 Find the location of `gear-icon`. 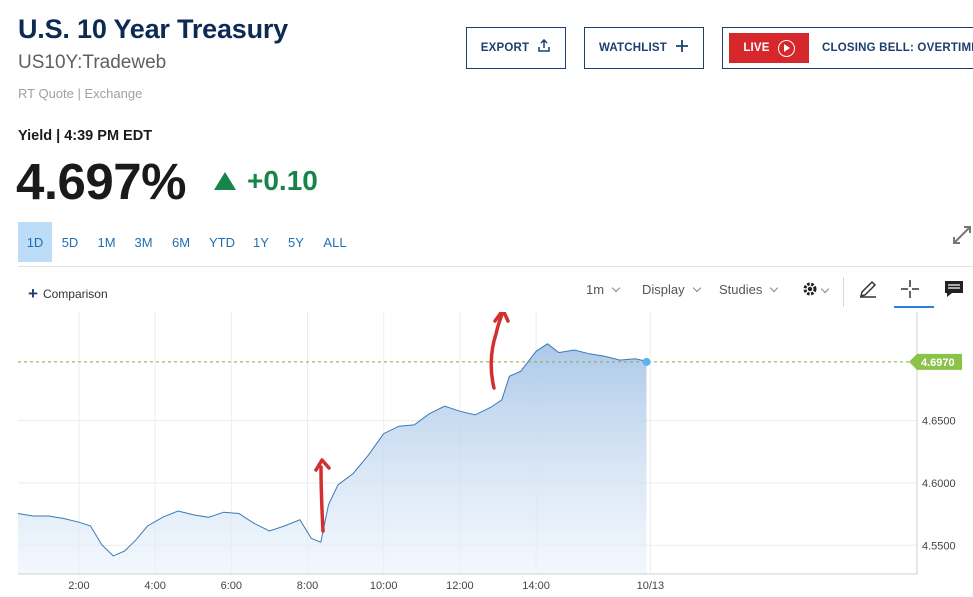

gear-icon is located at coordinates (810, 290).